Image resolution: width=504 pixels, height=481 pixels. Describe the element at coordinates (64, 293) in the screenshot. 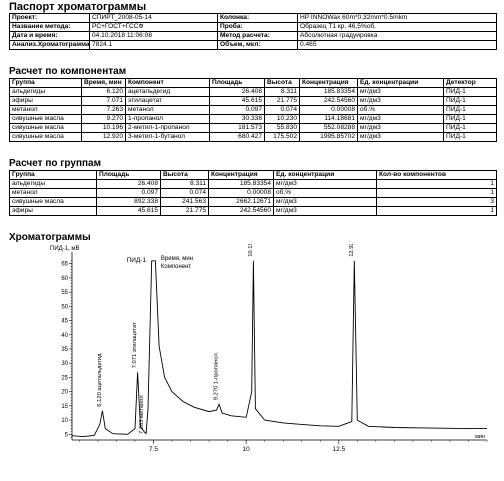

I see `y-tick-label: 55` at that location.